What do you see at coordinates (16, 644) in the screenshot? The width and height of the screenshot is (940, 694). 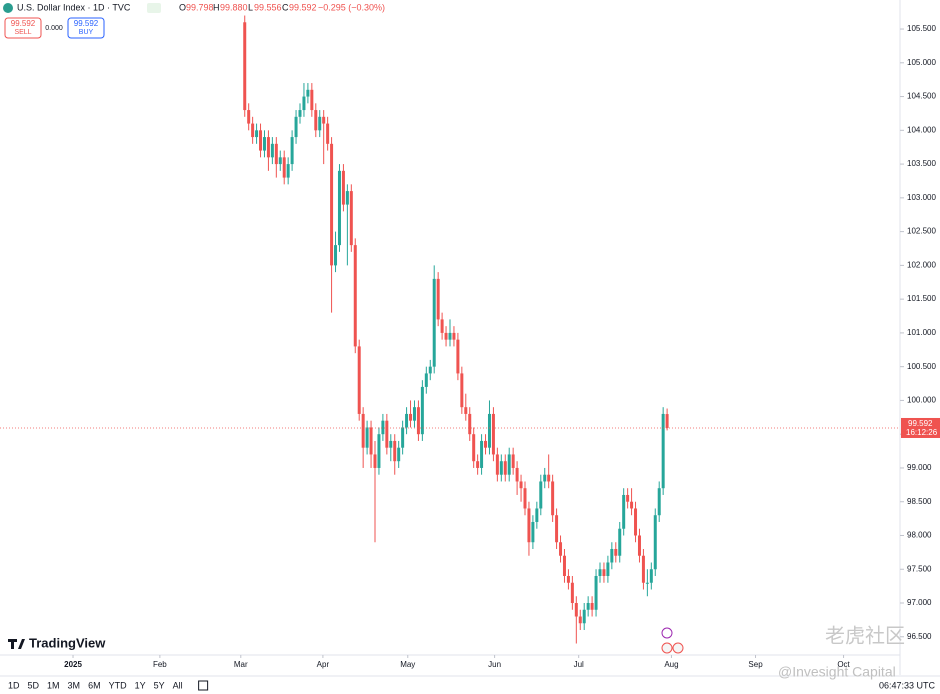 I see `logo-mark` at bounding box center [16, 644].